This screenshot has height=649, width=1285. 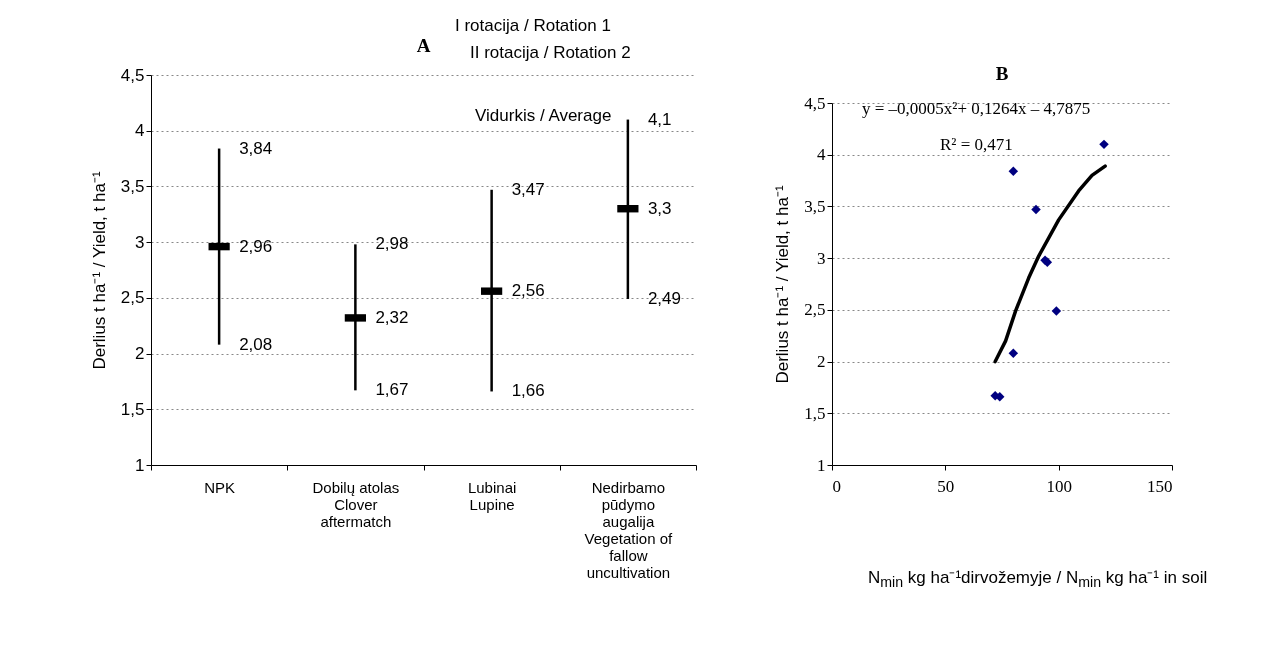 I want to click on annotation: Vidurkis / Average, so click(x=543, y=116).